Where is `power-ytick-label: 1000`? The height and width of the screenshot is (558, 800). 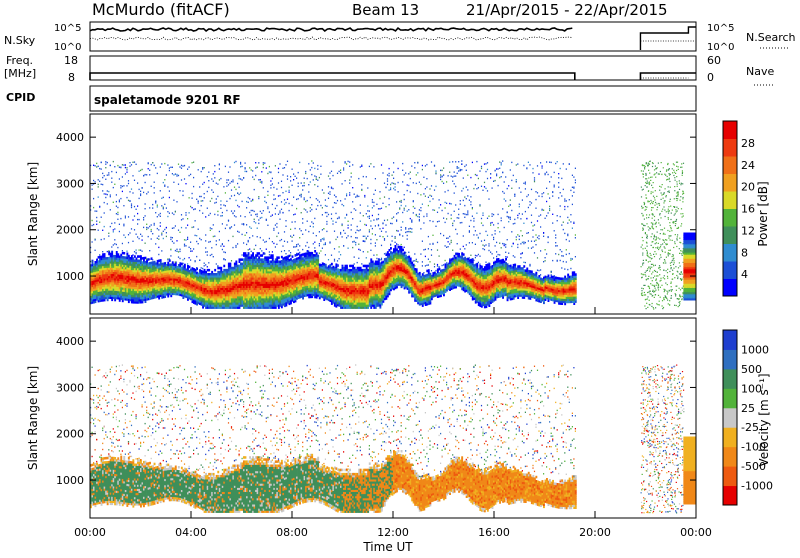
power-ytick-label: 1000 is located at coordinates (70, 276).